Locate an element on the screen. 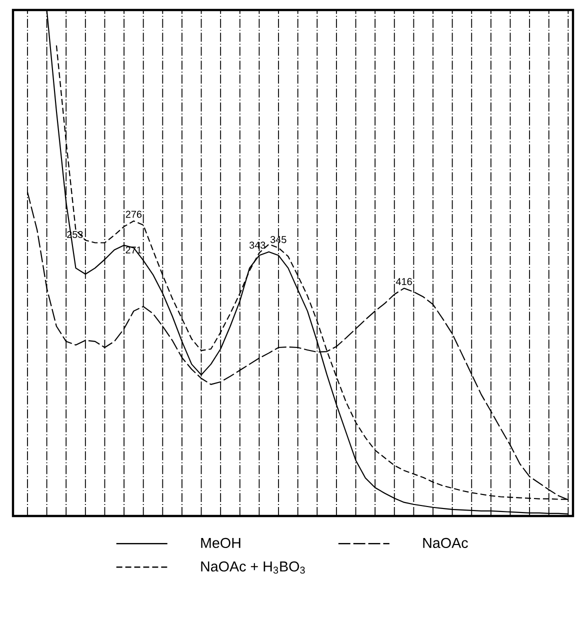  annotation: 276 is located at coordinates (134, 214).